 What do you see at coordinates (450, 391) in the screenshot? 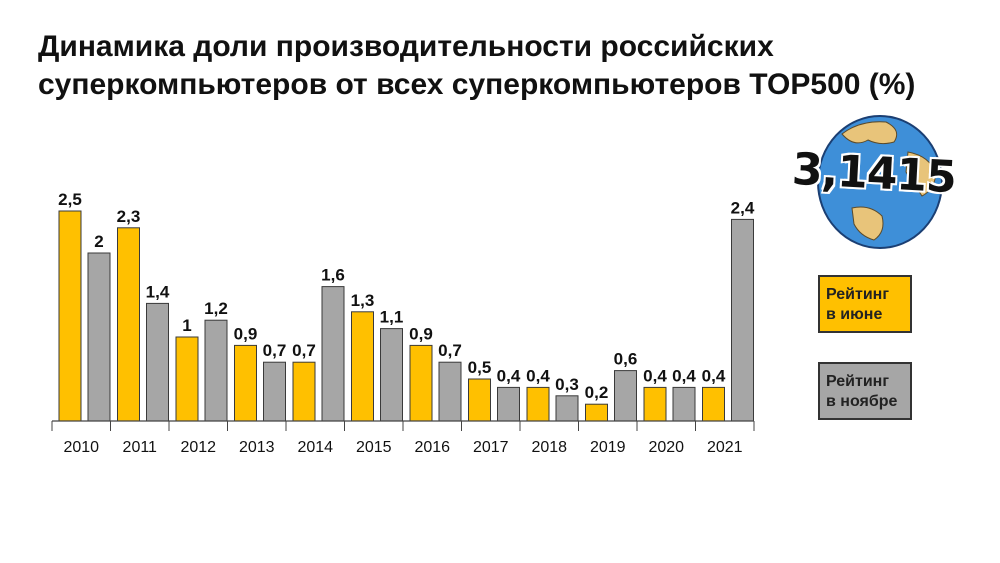
I see `bar-november-2016` at bounding box center [450, 391].